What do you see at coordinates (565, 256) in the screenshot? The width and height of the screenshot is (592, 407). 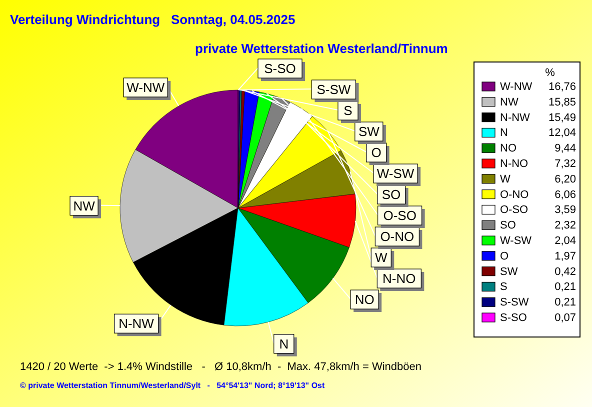 I see `data-label: 1,97` at bounding box center [565, 256].